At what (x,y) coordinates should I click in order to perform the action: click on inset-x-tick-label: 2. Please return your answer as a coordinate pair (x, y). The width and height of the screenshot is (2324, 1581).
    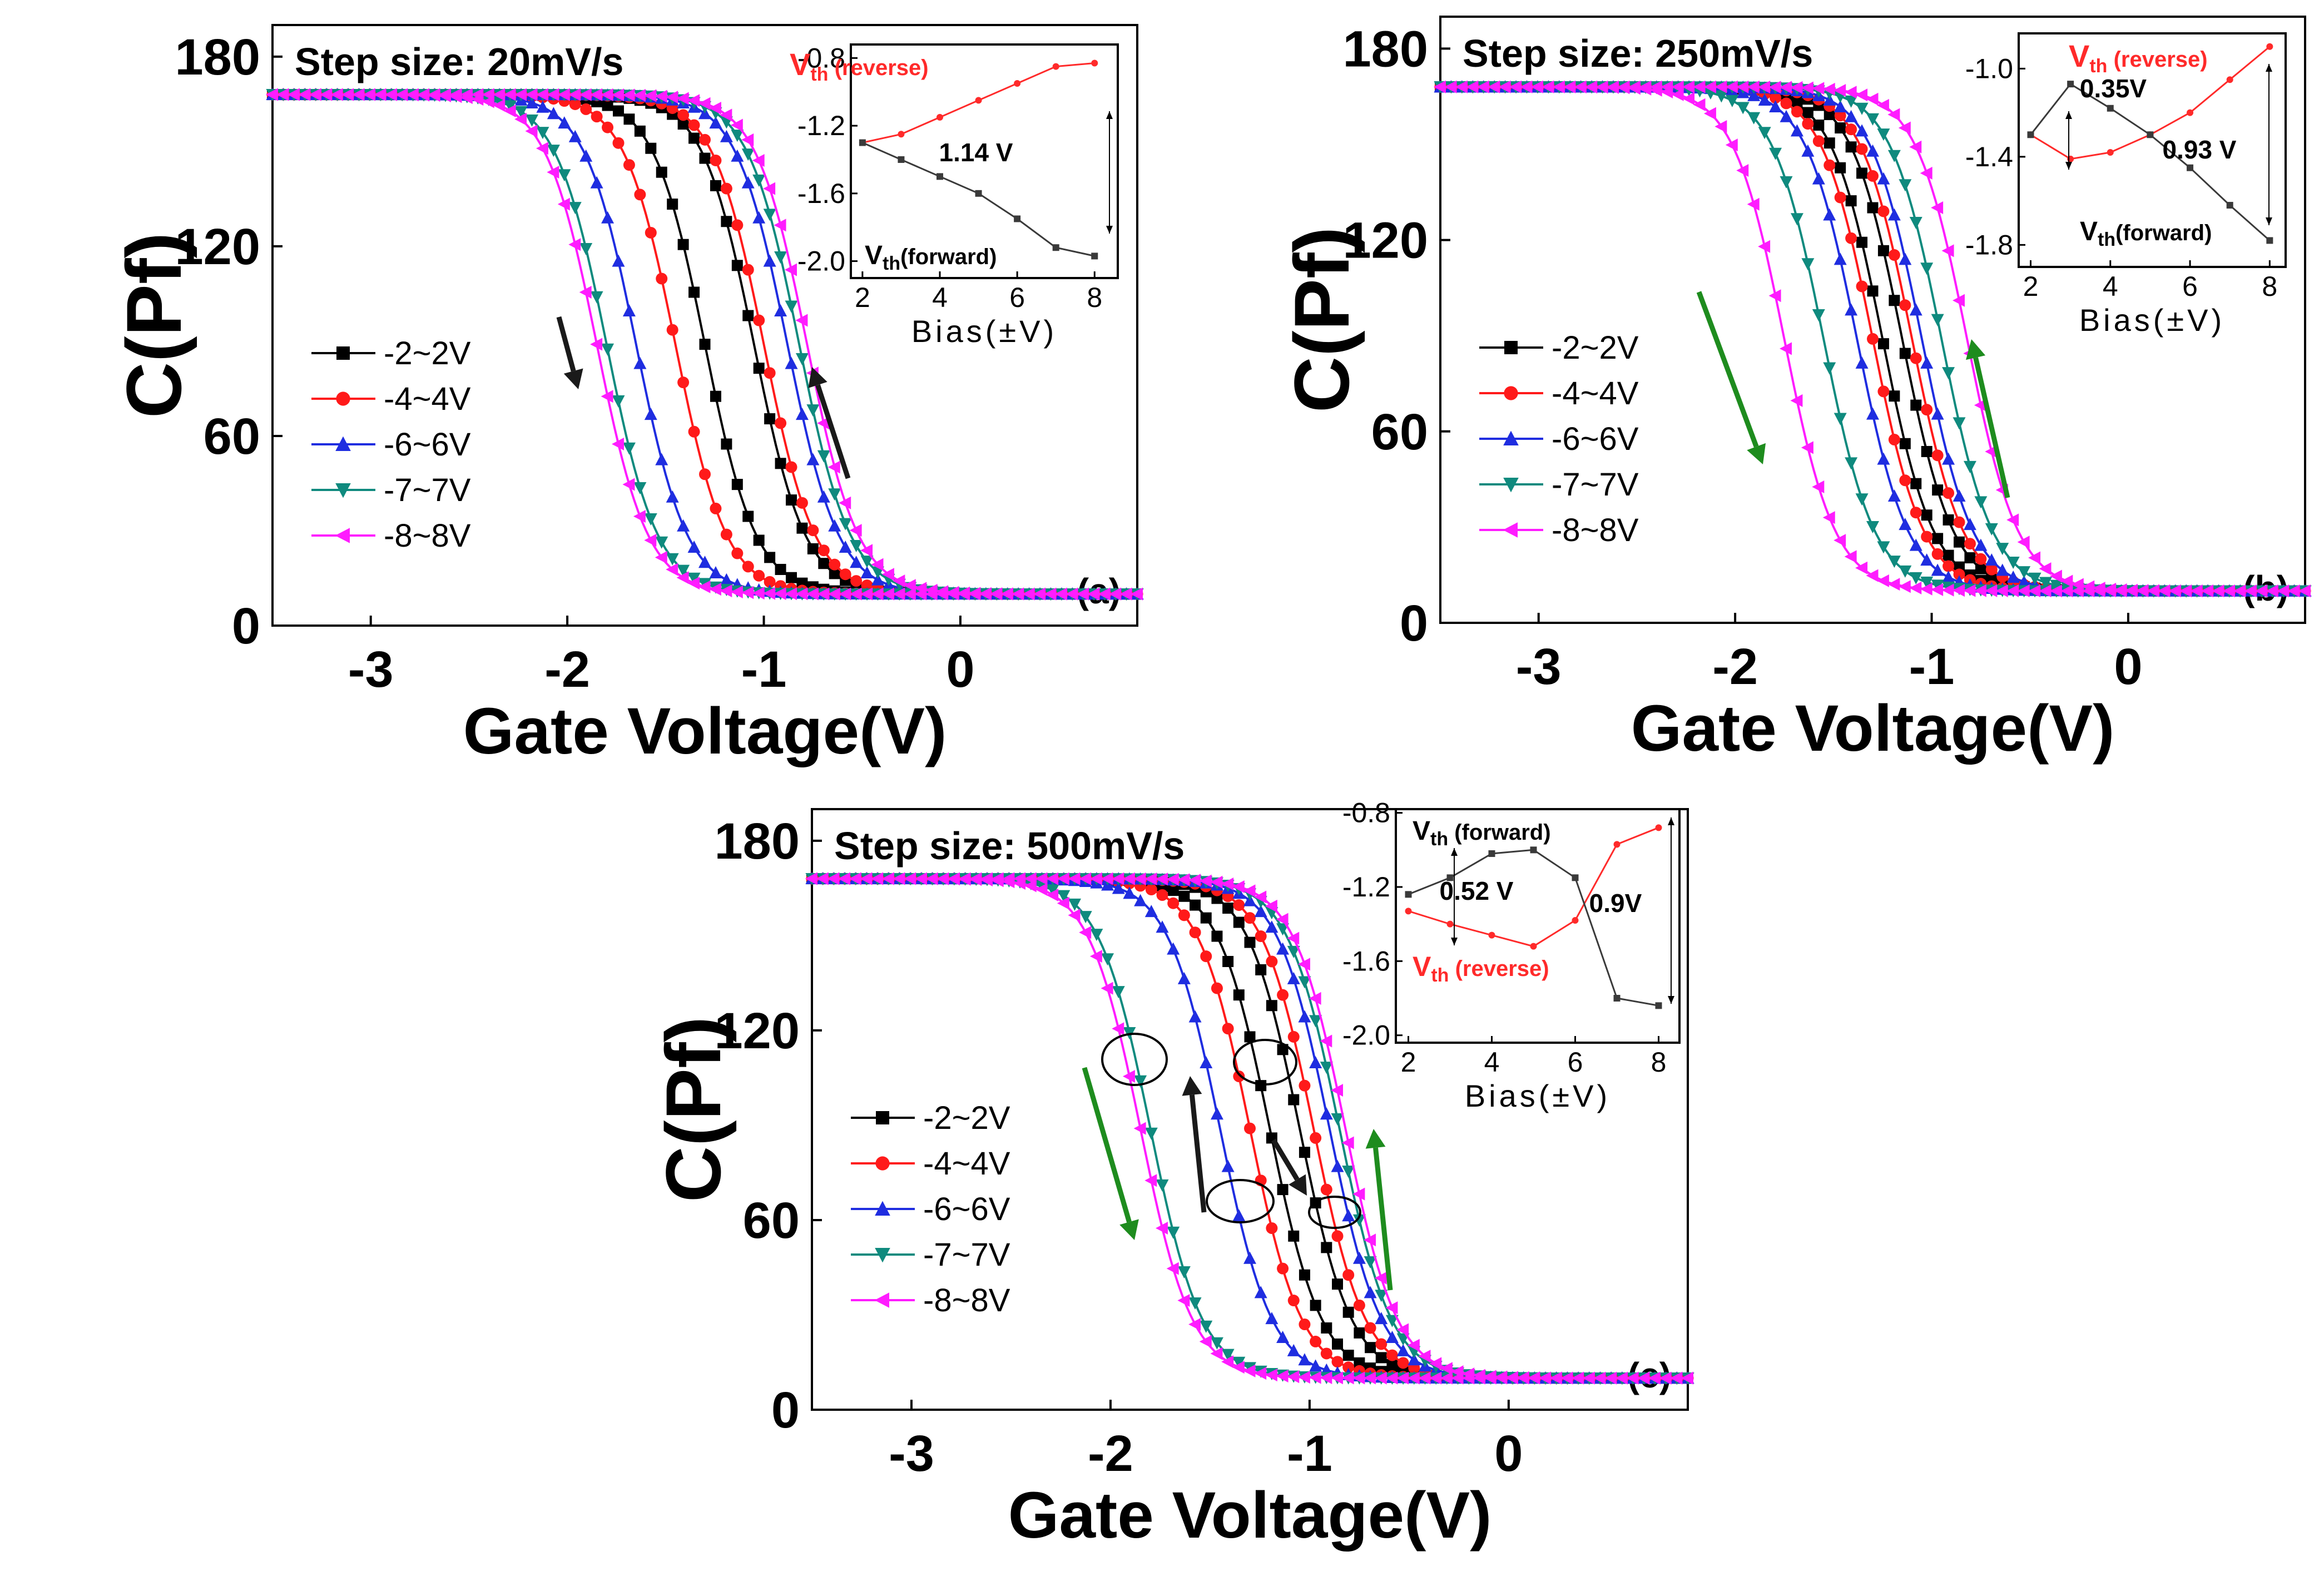
    Looking at the image, I should click on (863, 297).